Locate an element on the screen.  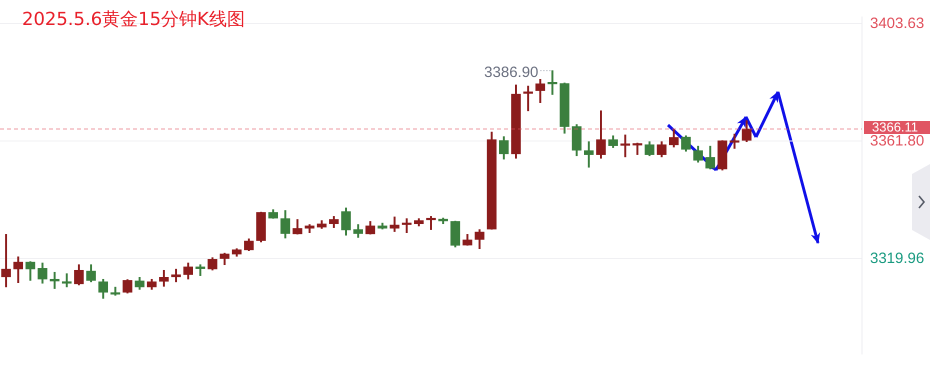
y-tick-label: 3319.96 is located at coordinates (897, 258).